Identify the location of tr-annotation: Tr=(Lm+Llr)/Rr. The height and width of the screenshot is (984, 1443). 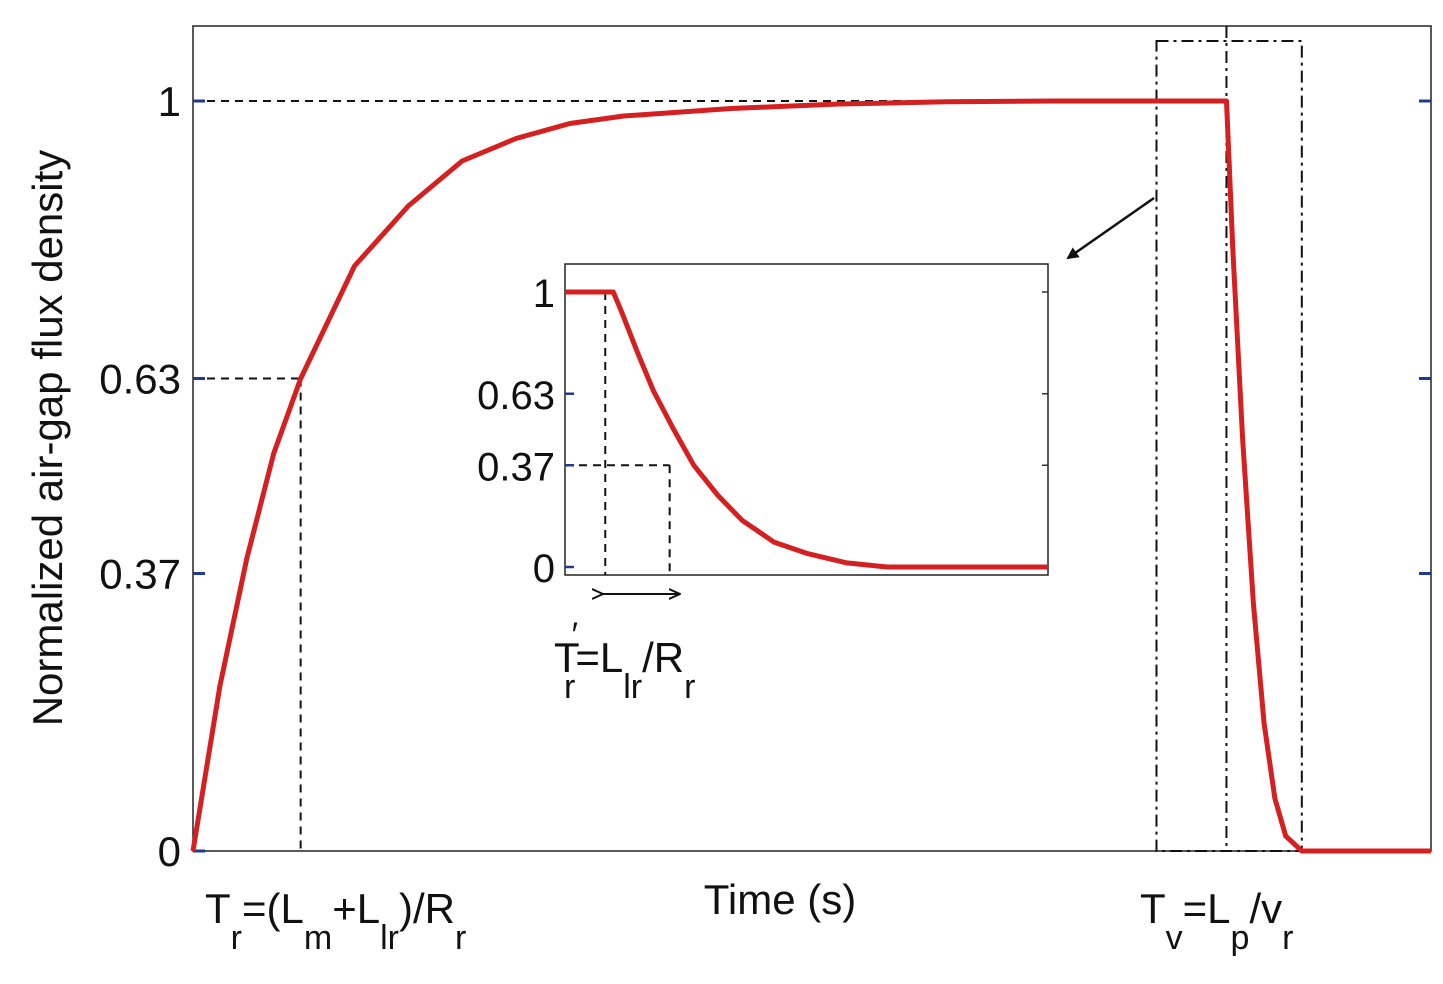
(335, 921).